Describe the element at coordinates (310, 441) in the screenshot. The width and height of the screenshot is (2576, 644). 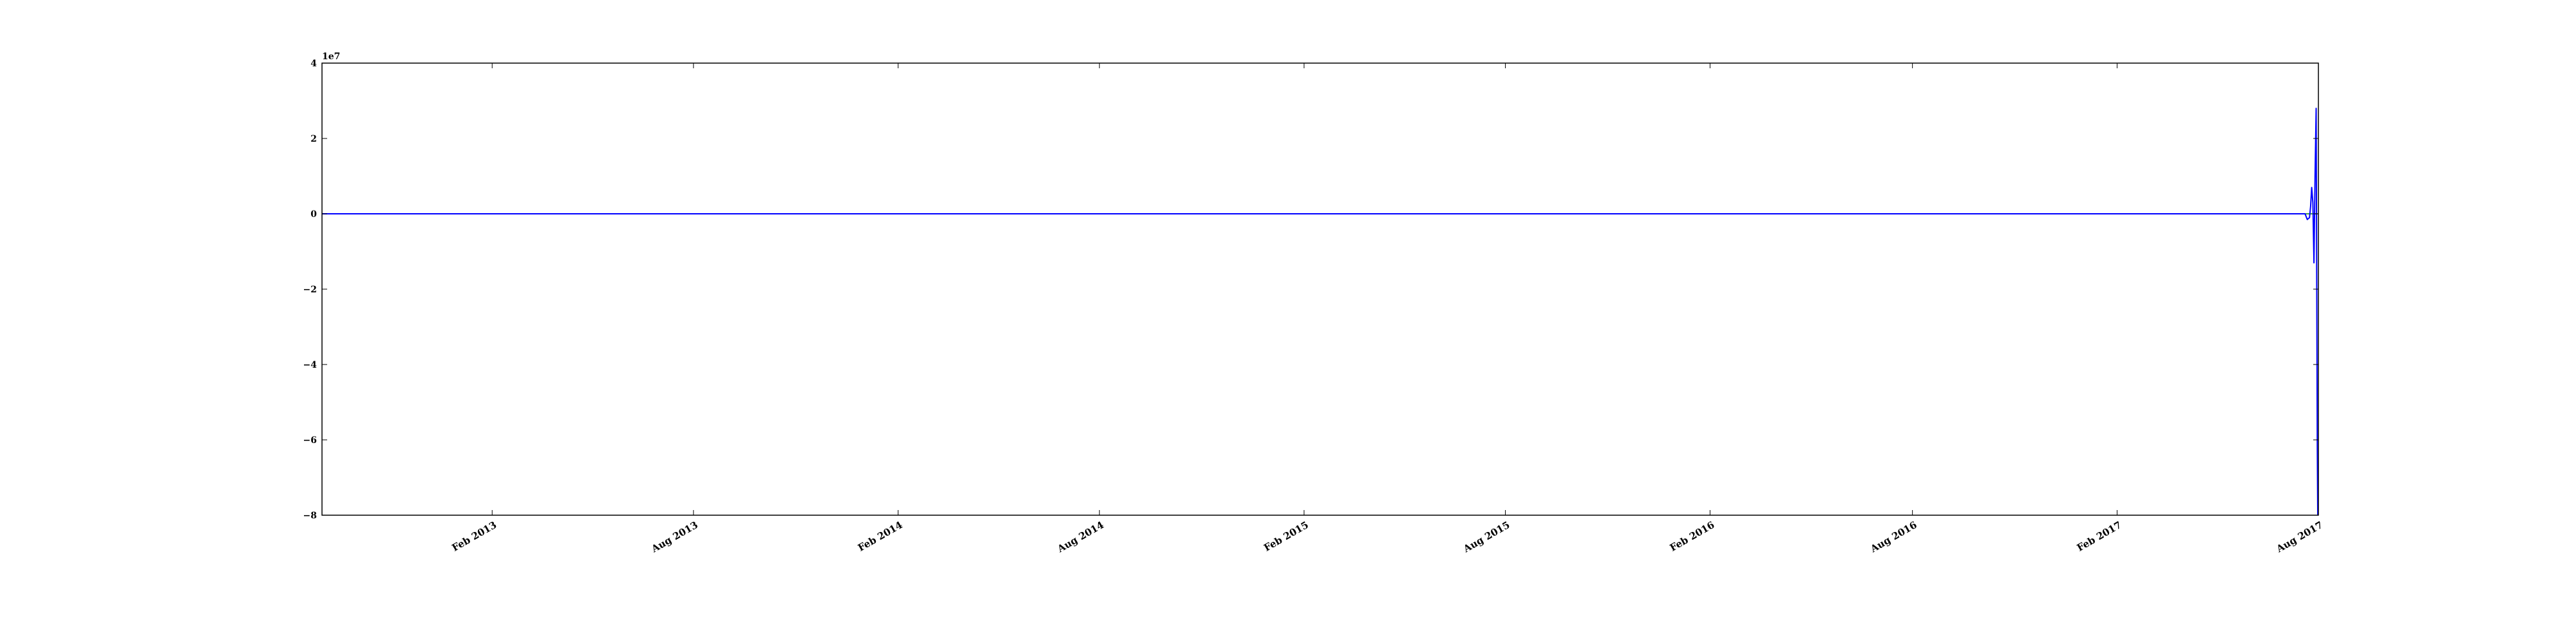
I see `y-tick-label: −6` at that location.